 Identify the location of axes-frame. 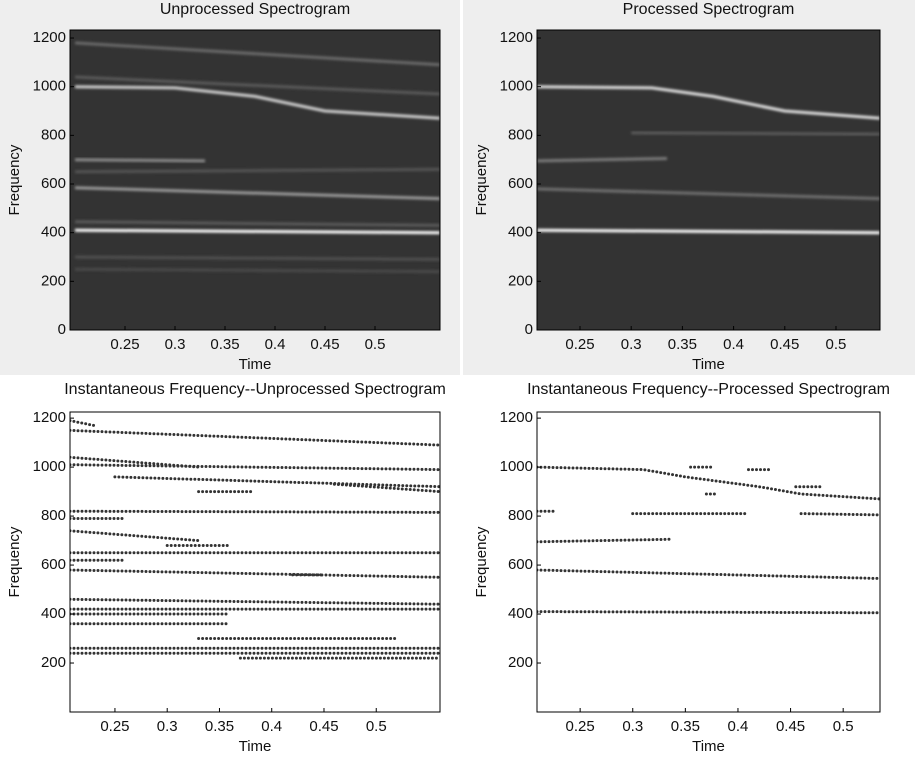
(708, 562).